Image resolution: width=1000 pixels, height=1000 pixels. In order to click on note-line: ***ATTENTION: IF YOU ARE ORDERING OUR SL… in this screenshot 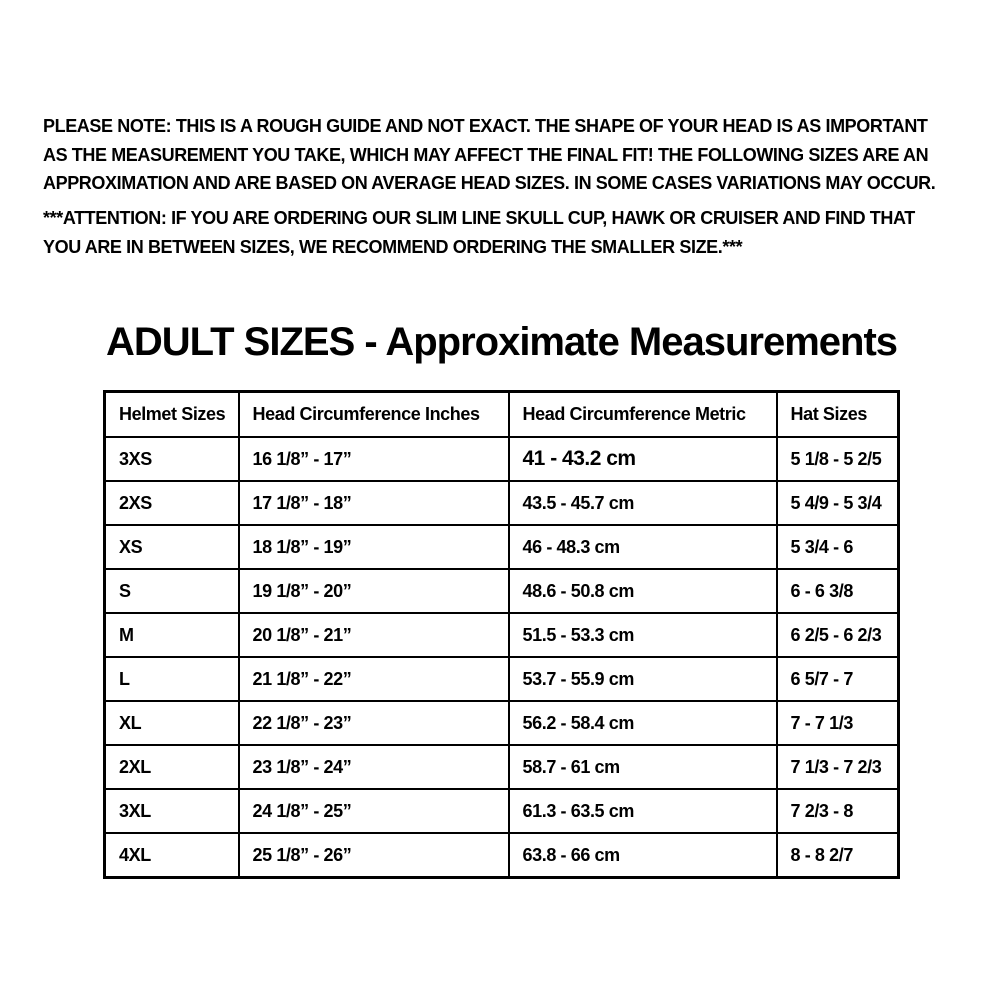, I will do `click(479, 218)`.